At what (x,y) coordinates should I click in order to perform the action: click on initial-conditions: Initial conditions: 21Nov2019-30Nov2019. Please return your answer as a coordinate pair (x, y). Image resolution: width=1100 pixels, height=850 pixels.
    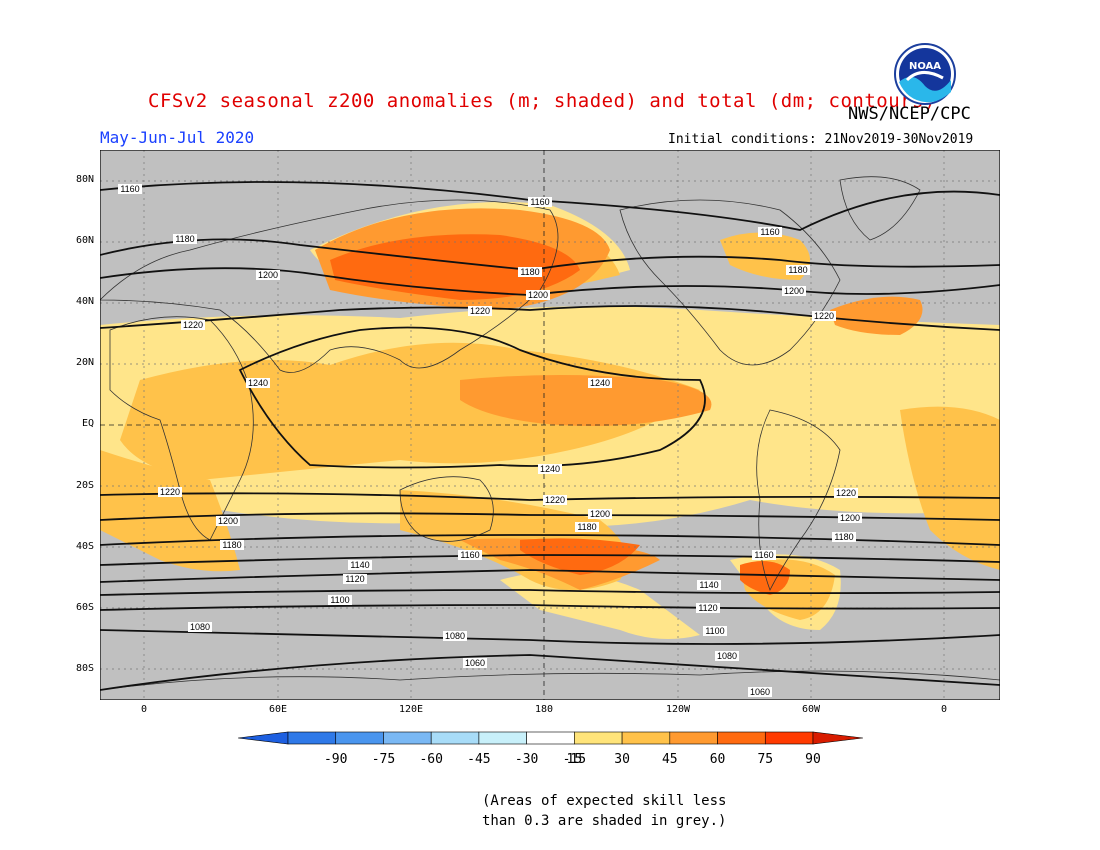
    Looking at the image, I should click on (821, 139).